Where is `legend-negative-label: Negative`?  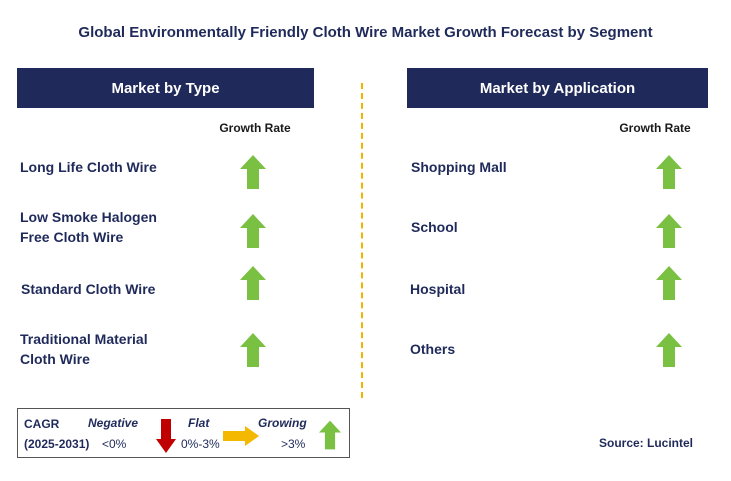
legend-negative-label: Negative is located at coordinates (113, 423).